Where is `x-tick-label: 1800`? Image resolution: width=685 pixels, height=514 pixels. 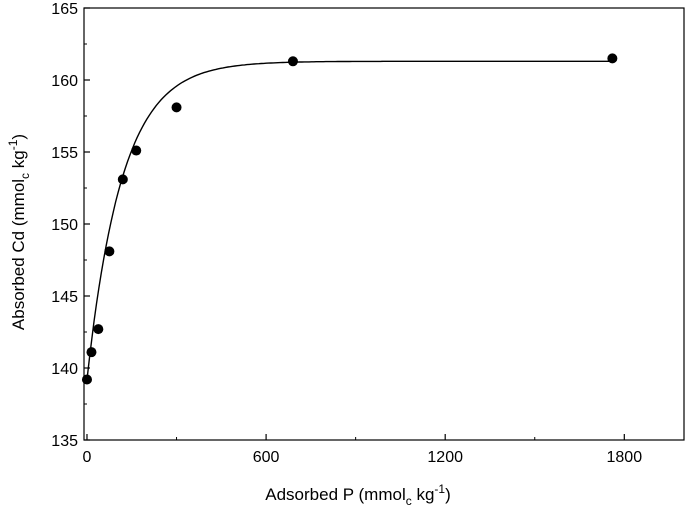
x-tick-label: 1800 is located at coordinates (625, 457).